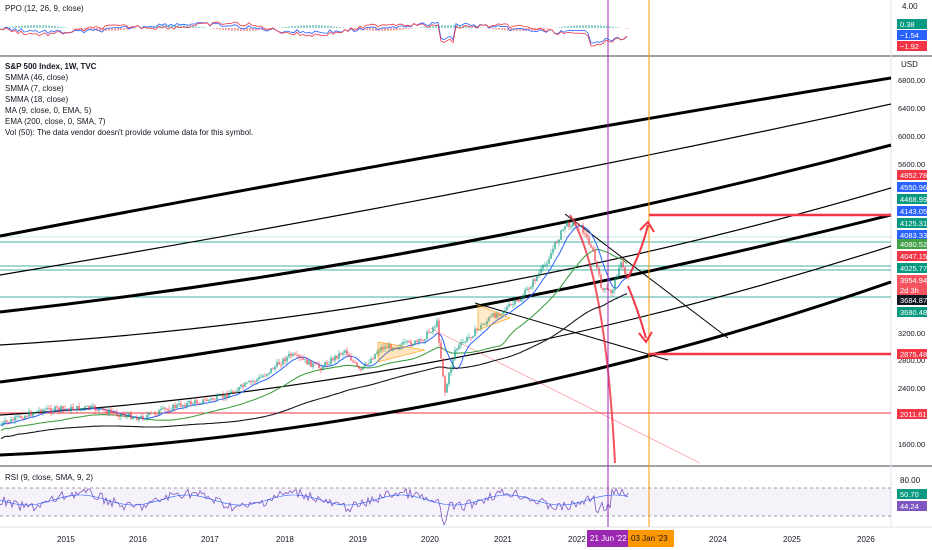  Describe the element at coordinates (912, 199) in the screenshot. I see `price-label-badge` at that location.